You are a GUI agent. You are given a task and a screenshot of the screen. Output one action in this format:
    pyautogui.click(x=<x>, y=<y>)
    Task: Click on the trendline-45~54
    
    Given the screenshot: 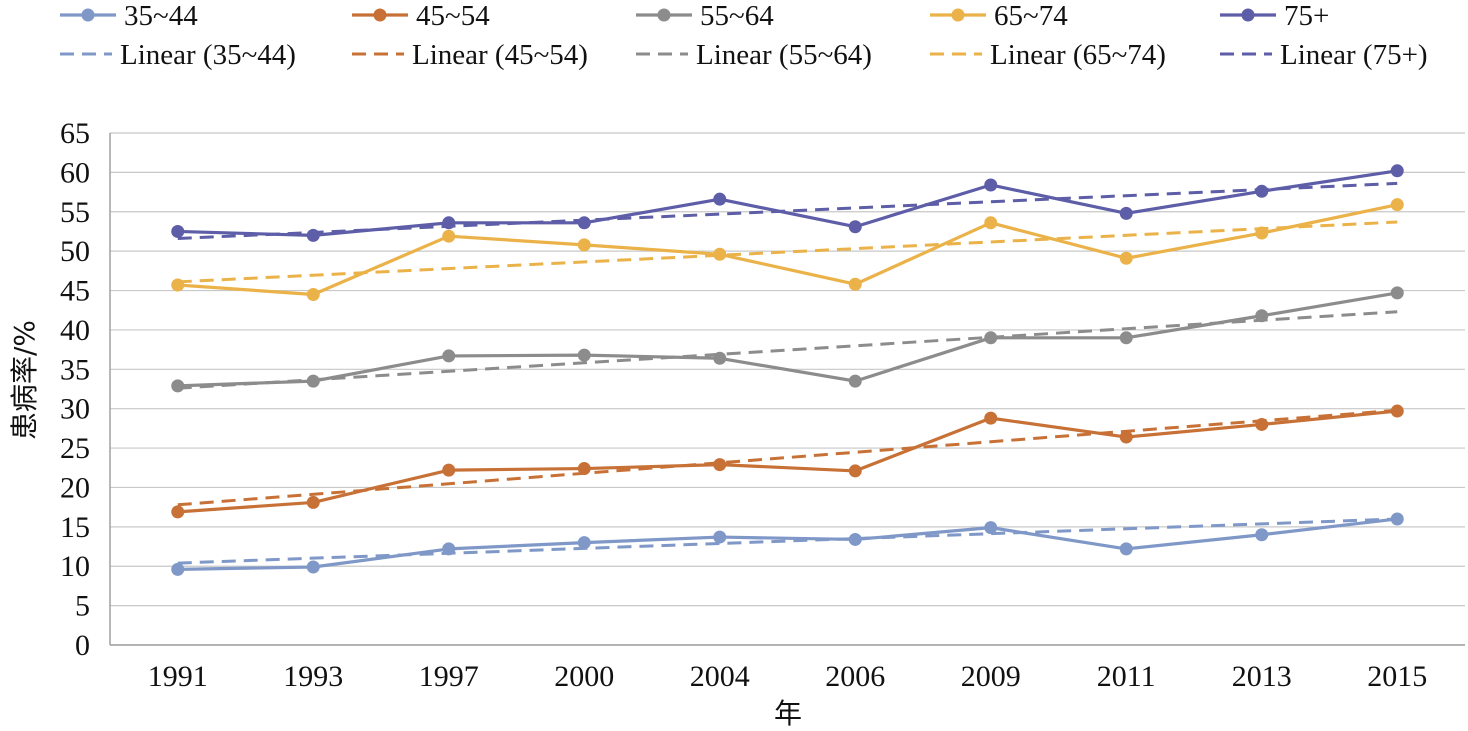 What is the action you would take?
    pyautogui.click(x=787, y=457)
    